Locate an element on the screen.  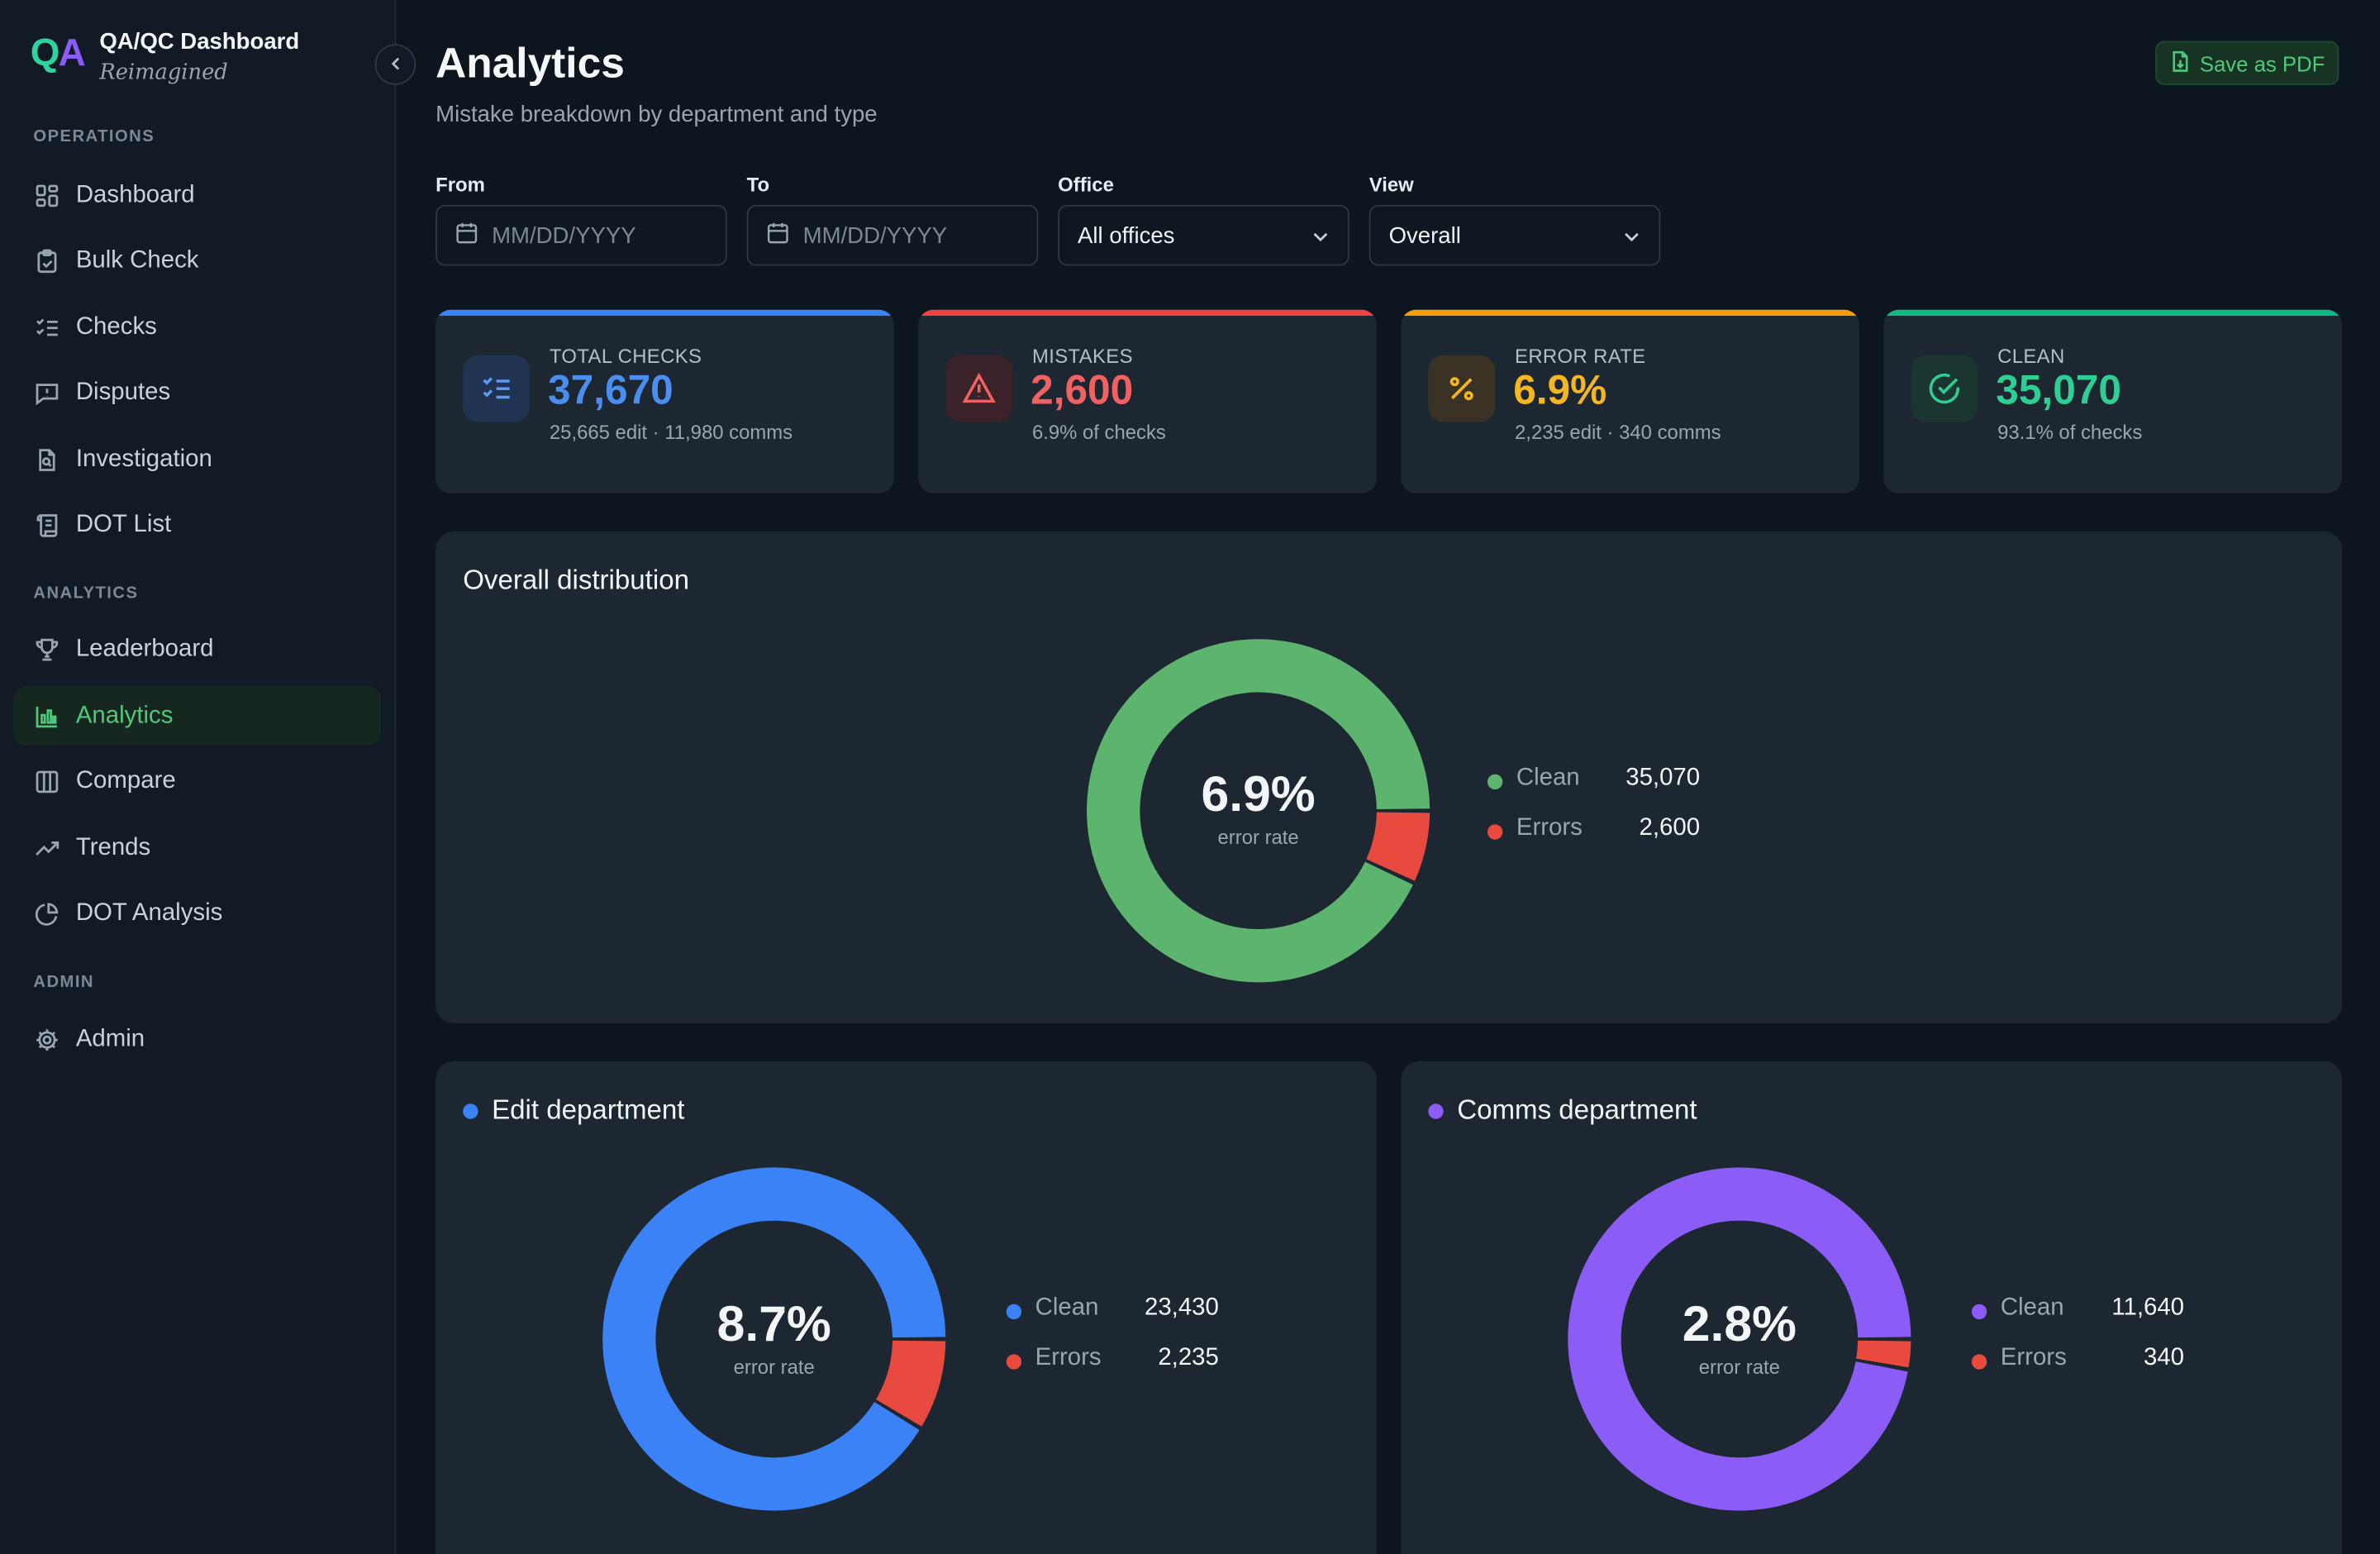
check-circle-icon is located at coordinates (1944, 388).